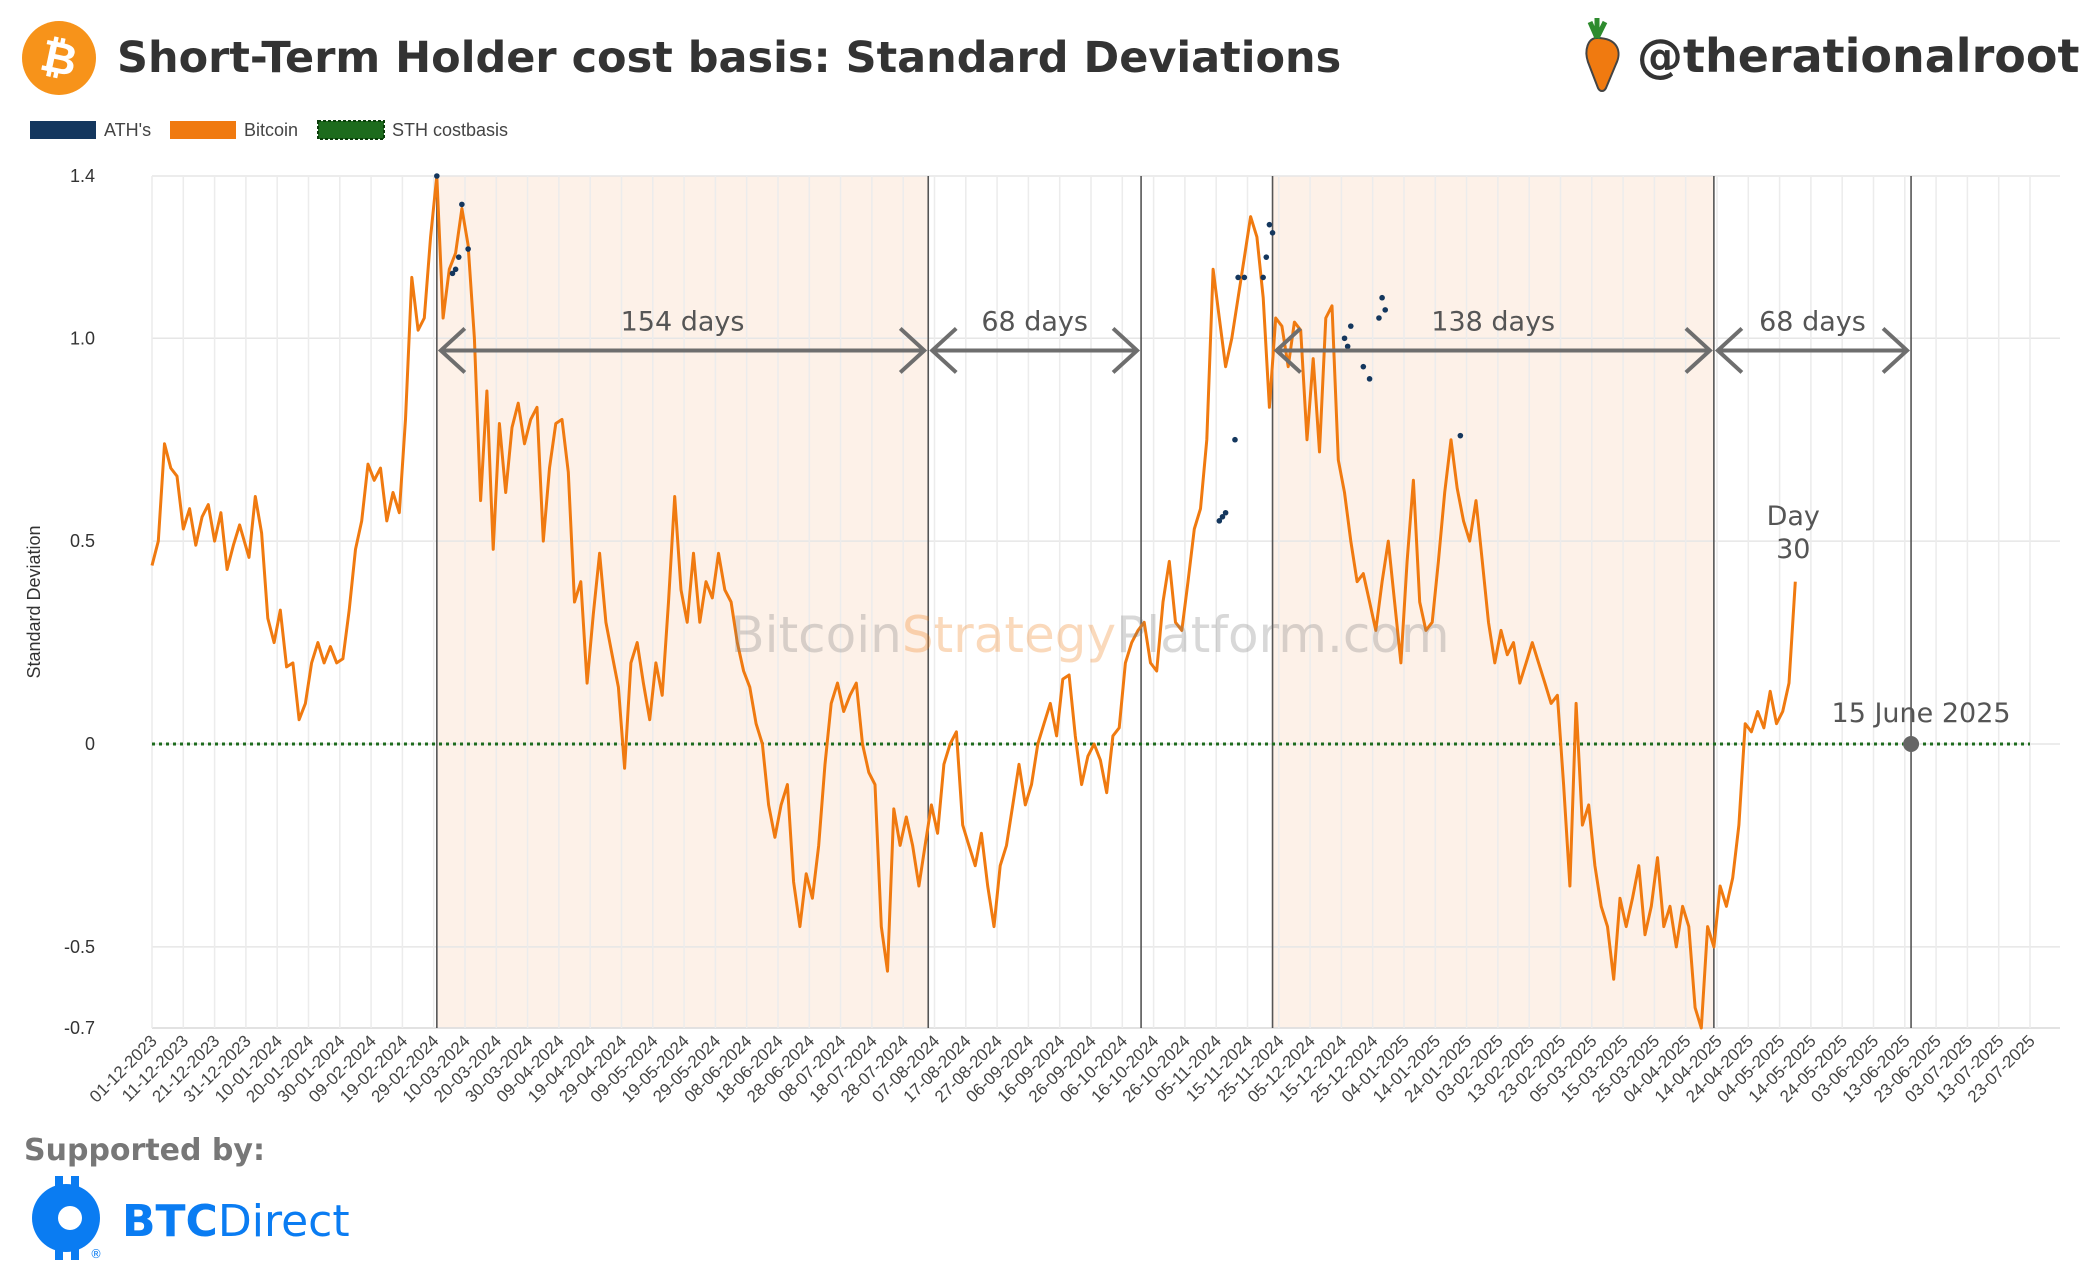 Image resolution: width=2080 pixels, height=1280 pixels. What do you see at coordinates (1493, 340) in the screenshot?
I see `duration-annotation: 138 days` at bounding box center [1493, 340].